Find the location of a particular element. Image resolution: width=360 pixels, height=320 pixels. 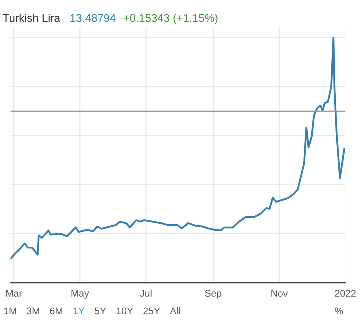

x-tick-label: Nov is located at coordinates (280, 293).